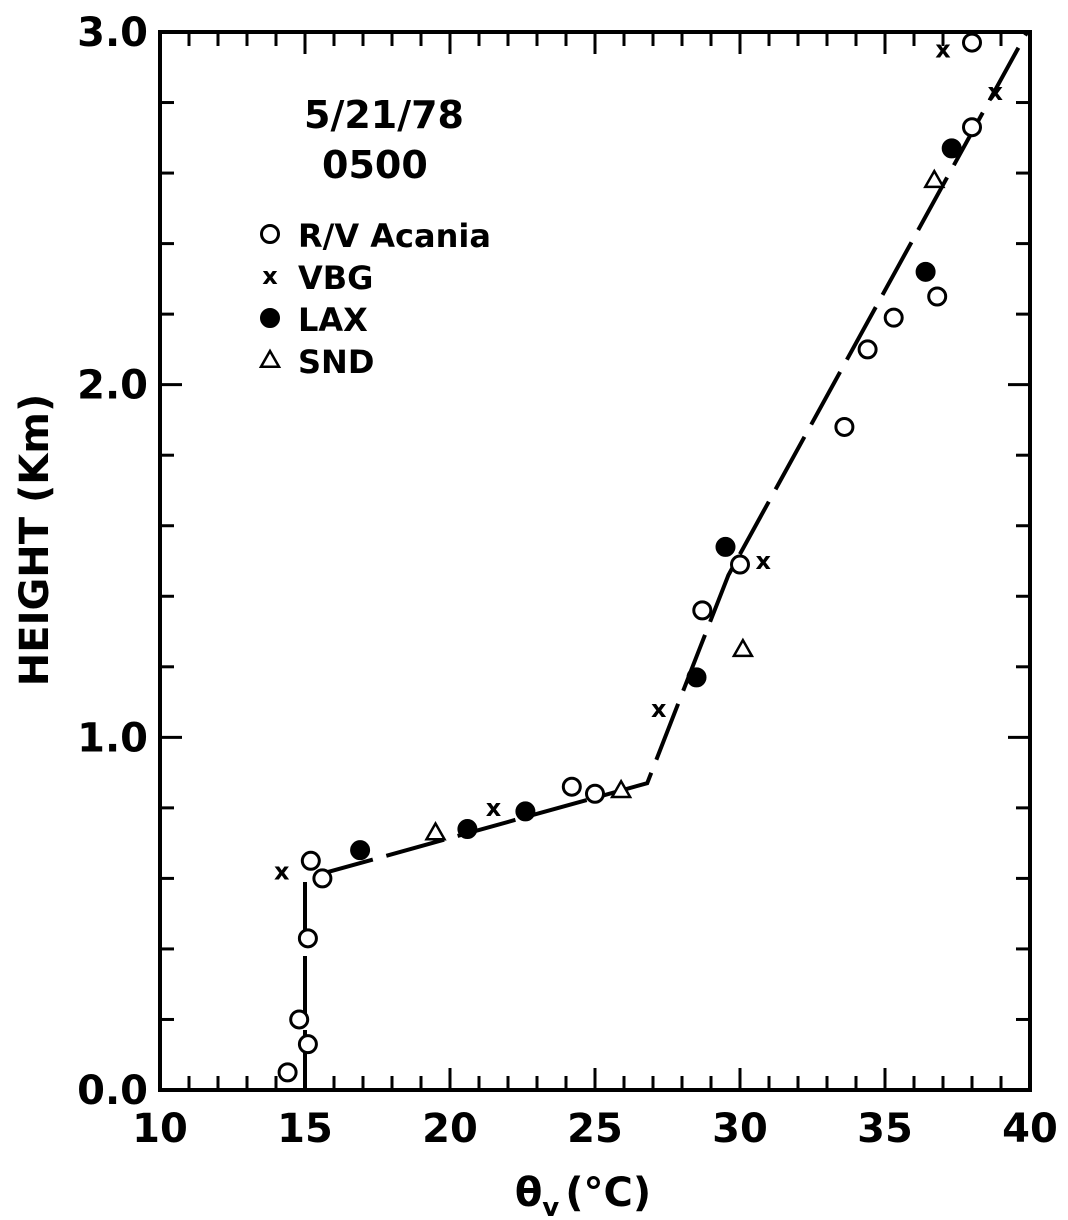 The width and height of the screenshot is (1068, 1220). Describe the element at coordinates (305, 1129) in the screenshot. I see `x-tick-label: 15` at that location.